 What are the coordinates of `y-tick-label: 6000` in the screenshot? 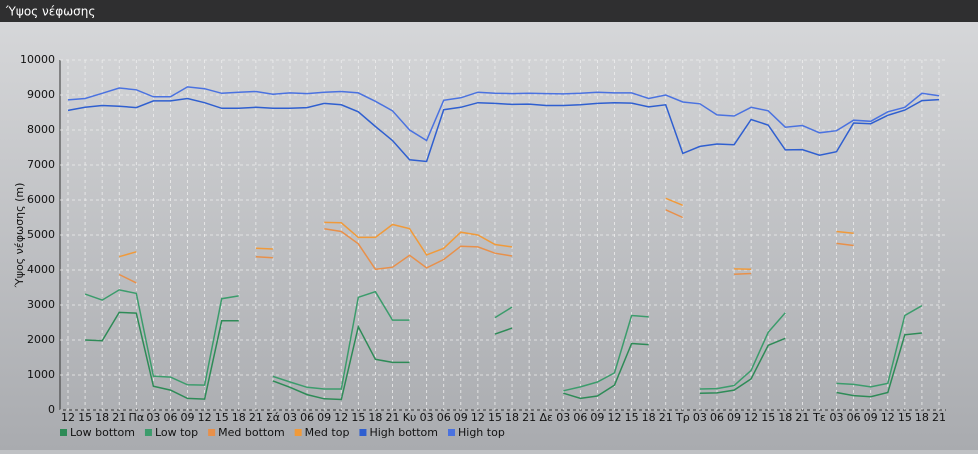 It's located at (41, 199).